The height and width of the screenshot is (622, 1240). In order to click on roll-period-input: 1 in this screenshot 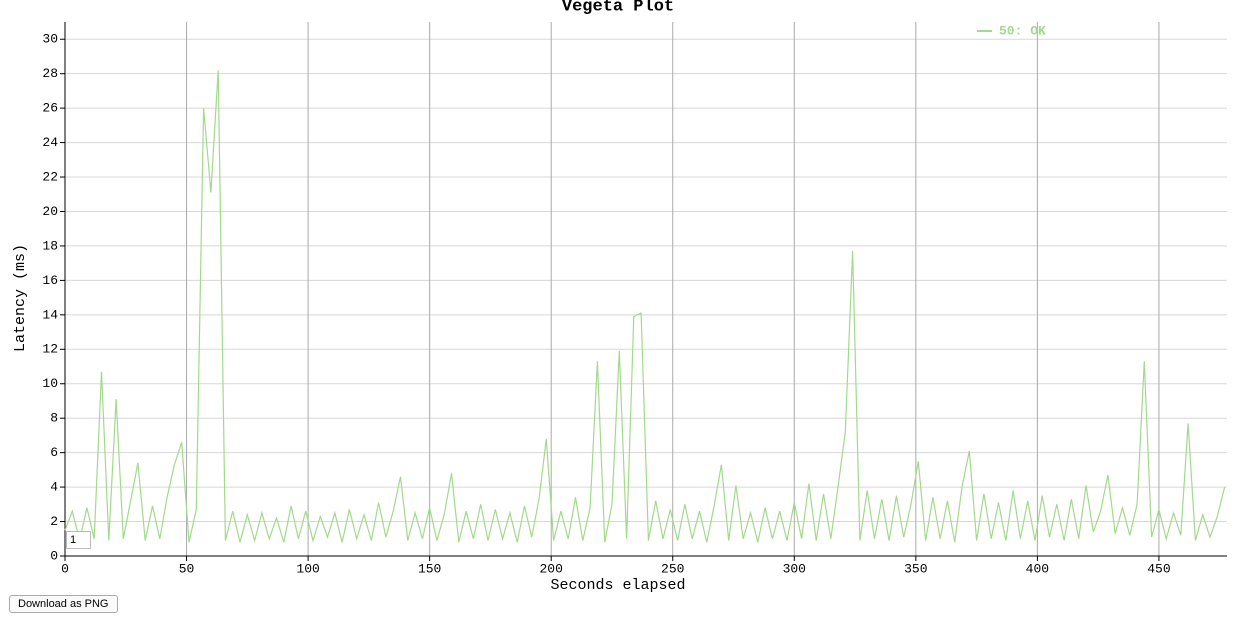, I will do `click(78, 540)`.